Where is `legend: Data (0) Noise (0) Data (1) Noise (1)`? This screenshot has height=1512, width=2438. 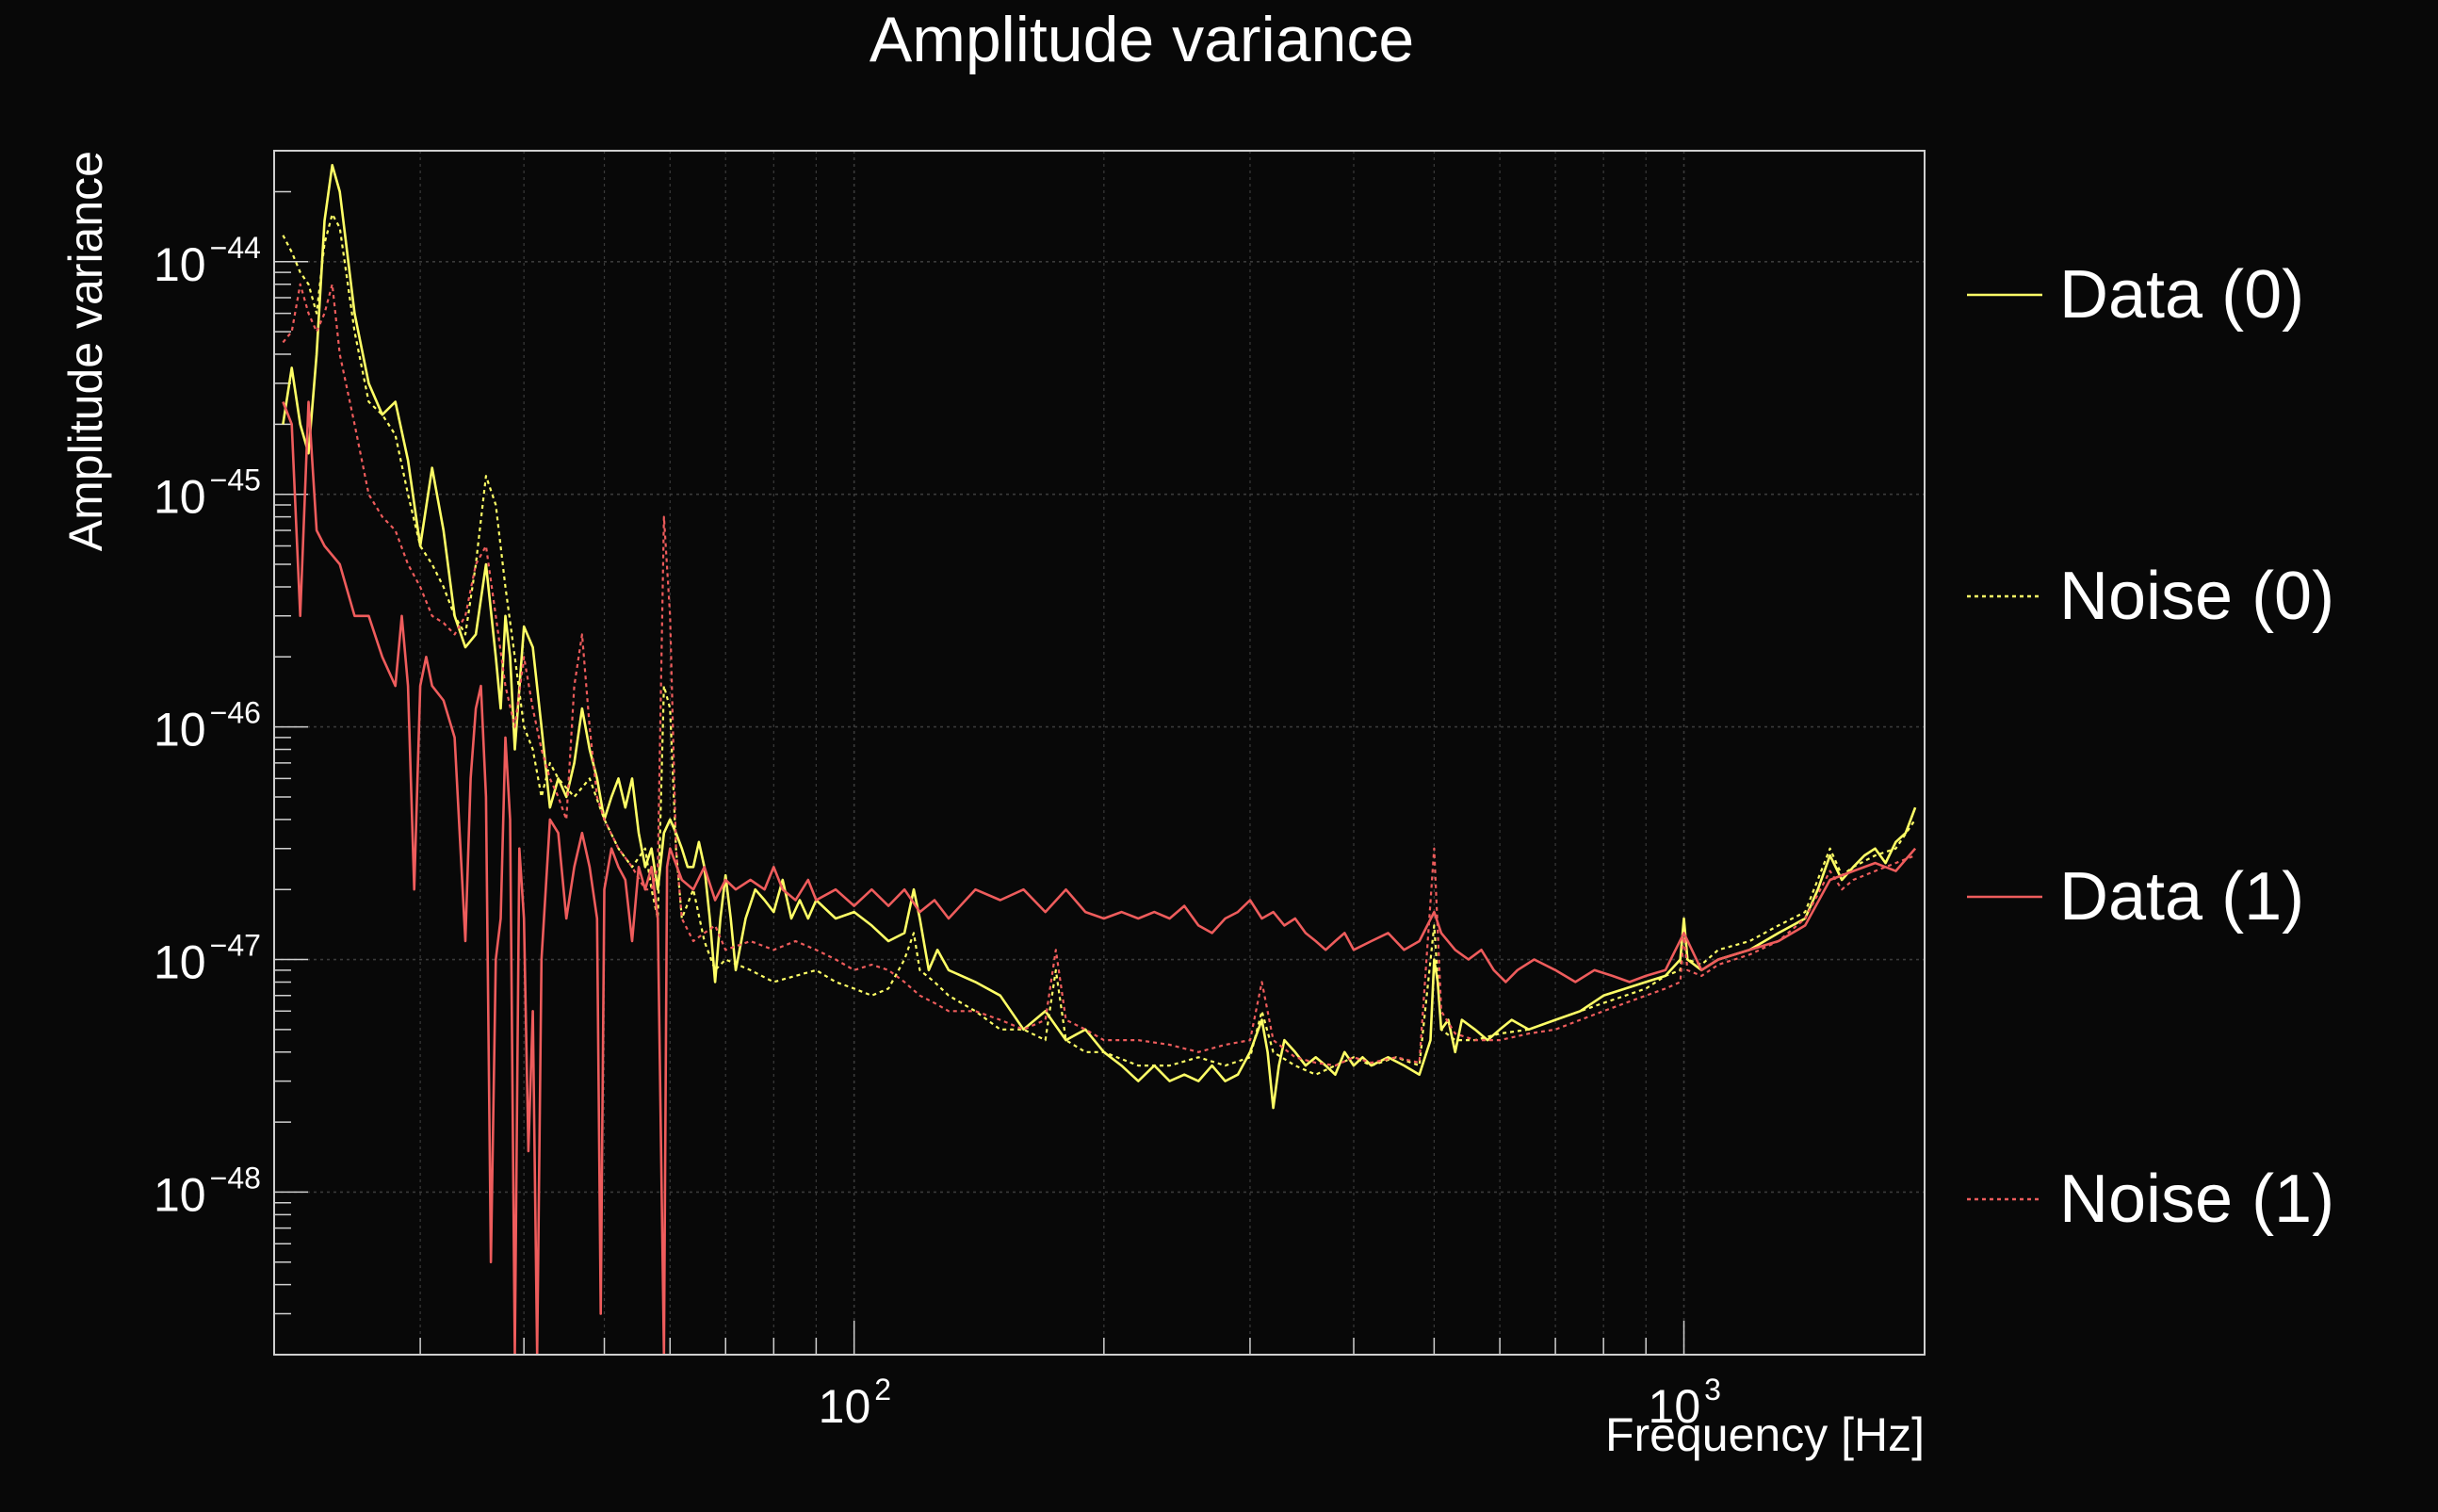
legend: Data (0) Noise (0) Data (1) Noise (1) is located at coordinates (2150, 747).